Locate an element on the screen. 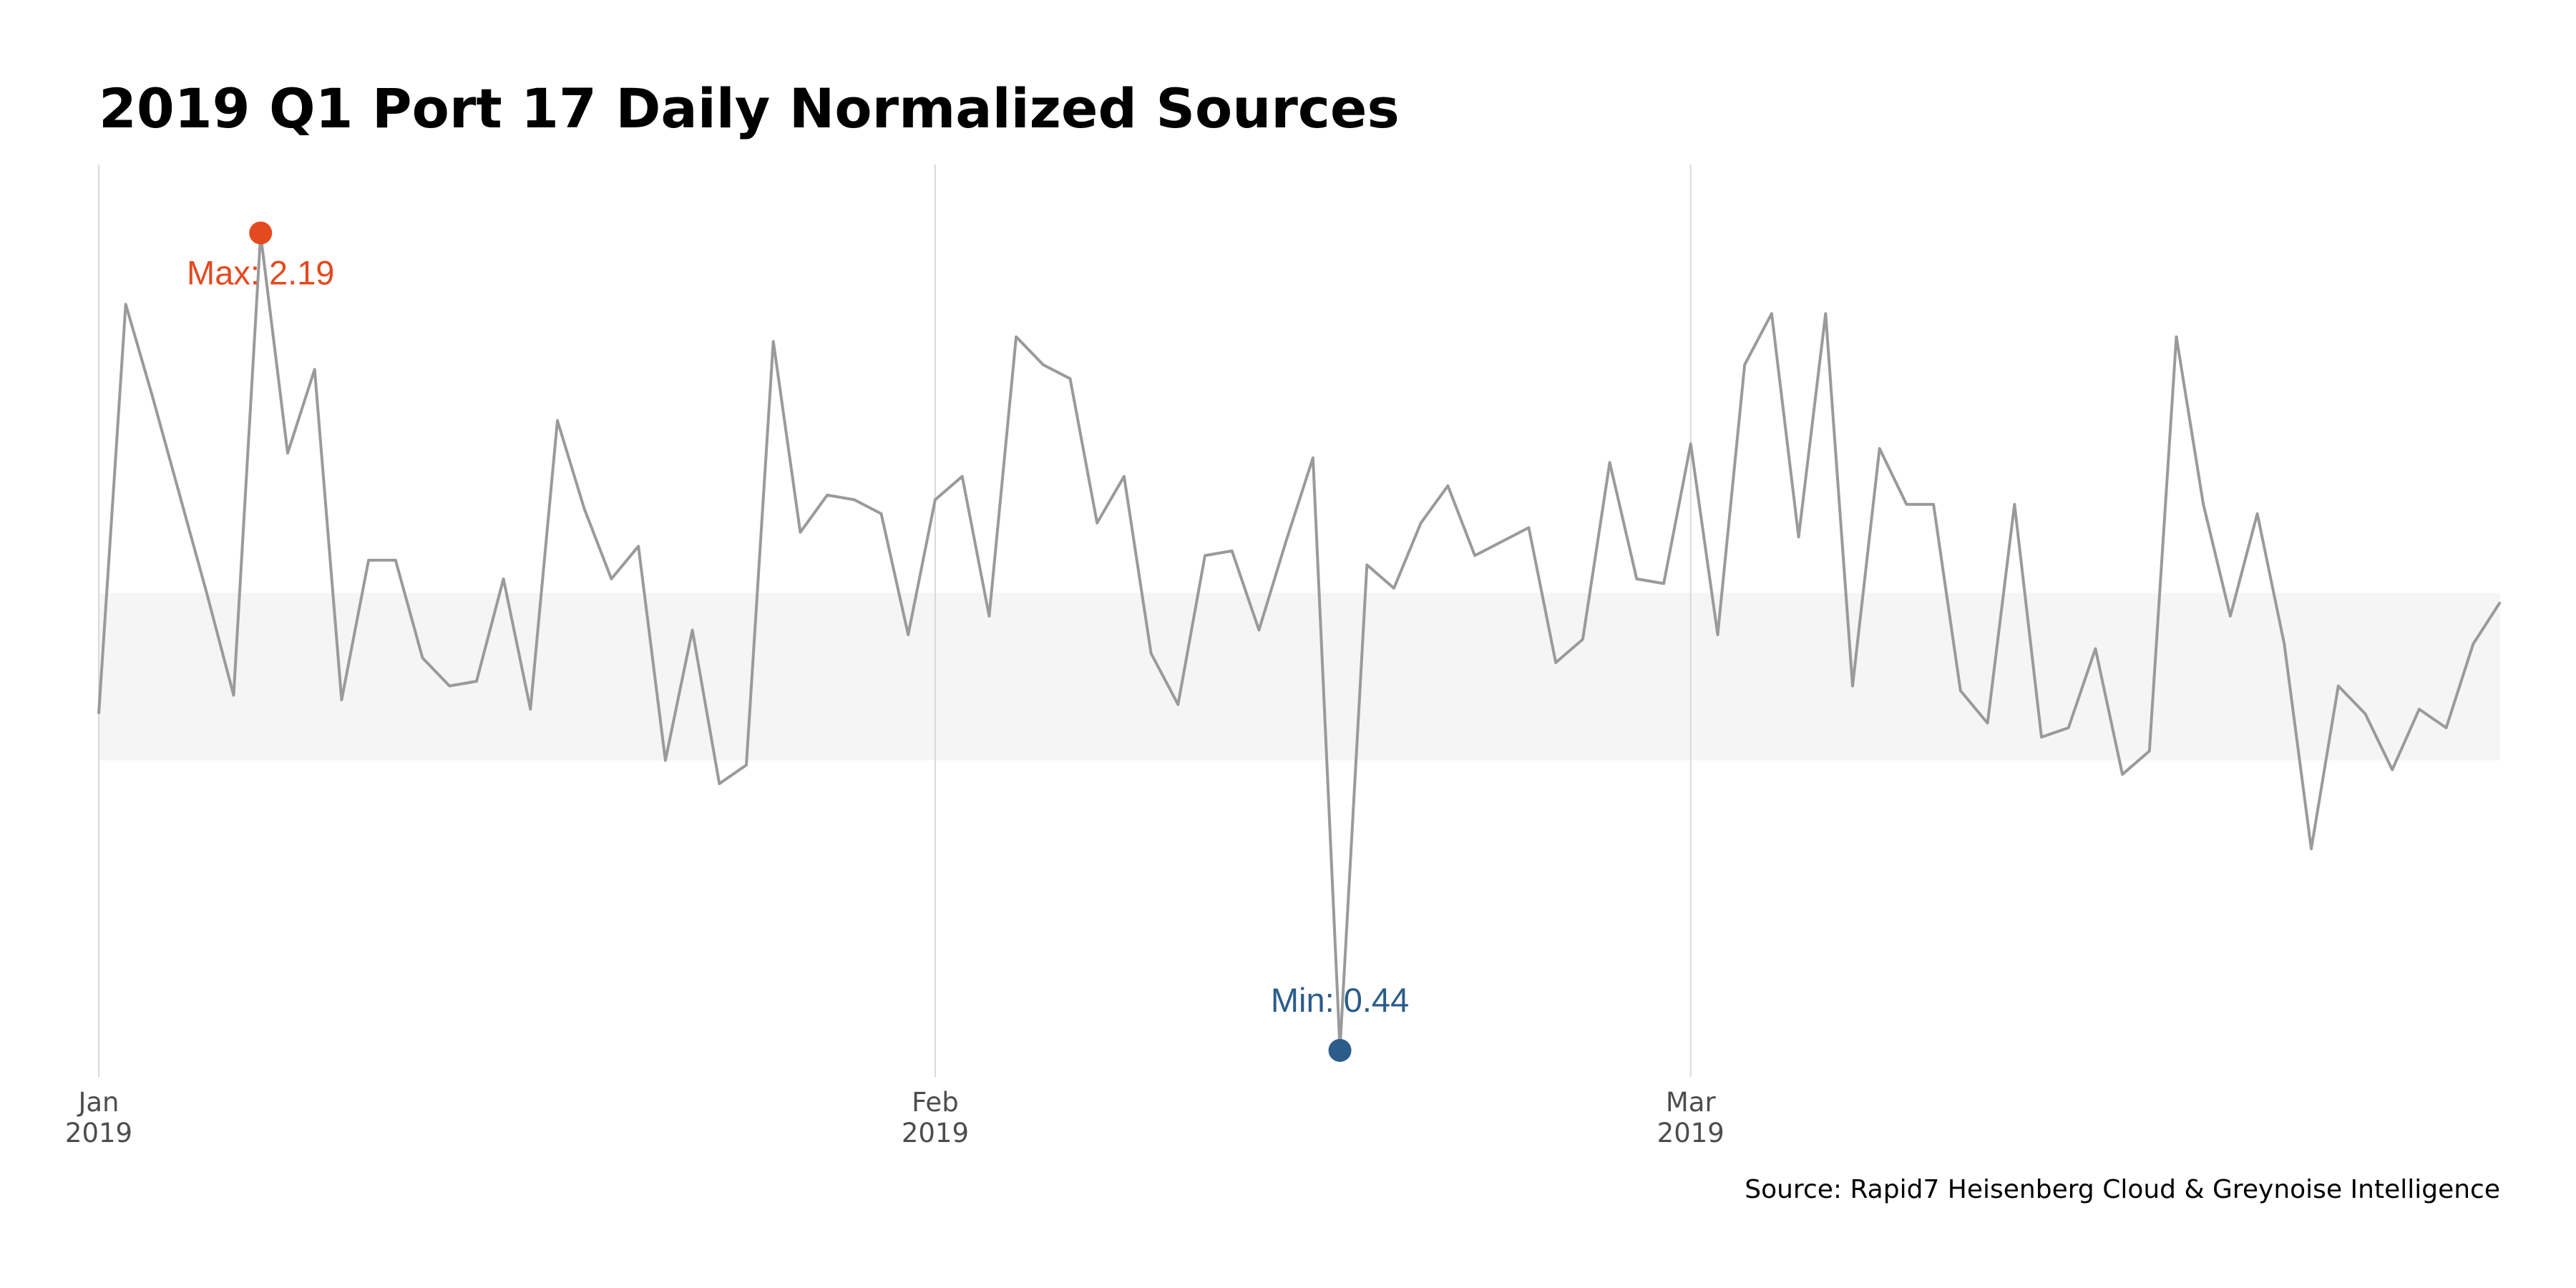 This screenshot has width=2576, height=1288. max-point-marker is located at coordinates (261, 233).